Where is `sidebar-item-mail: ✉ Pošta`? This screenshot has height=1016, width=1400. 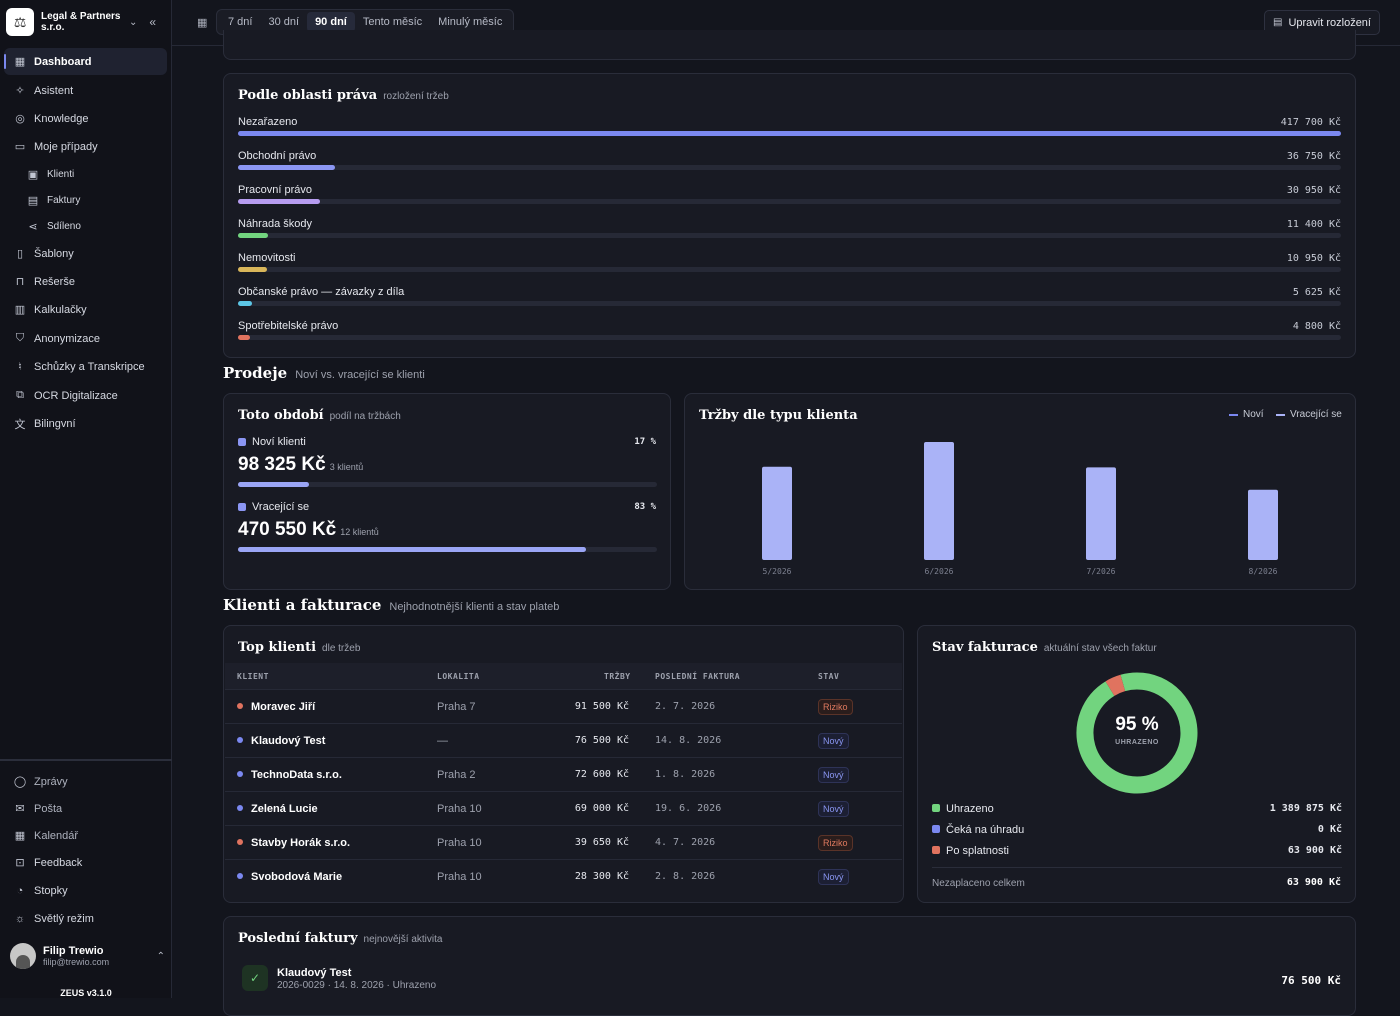 sidebar-item-mail: ✉ Pošta is located at coordinates (85, 808).